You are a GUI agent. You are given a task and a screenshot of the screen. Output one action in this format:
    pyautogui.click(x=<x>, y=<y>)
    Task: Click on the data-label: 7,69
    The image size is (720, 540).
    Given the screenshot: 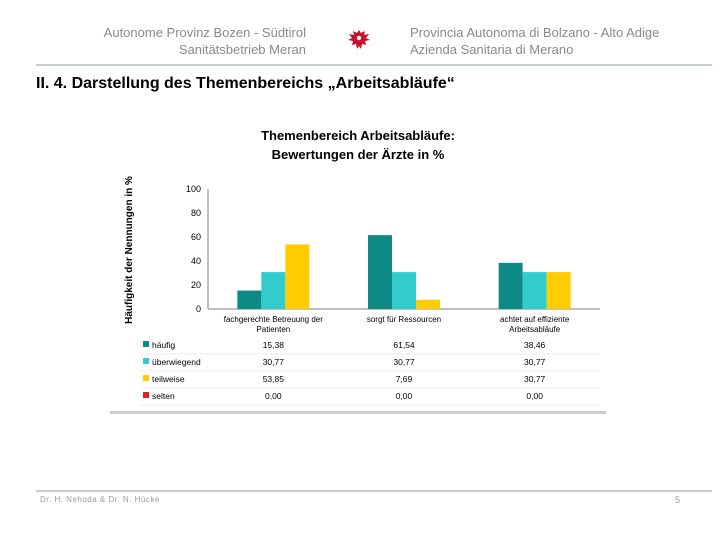 What is the action you would take?
    pyautogui.click(x=404, y=379)
    